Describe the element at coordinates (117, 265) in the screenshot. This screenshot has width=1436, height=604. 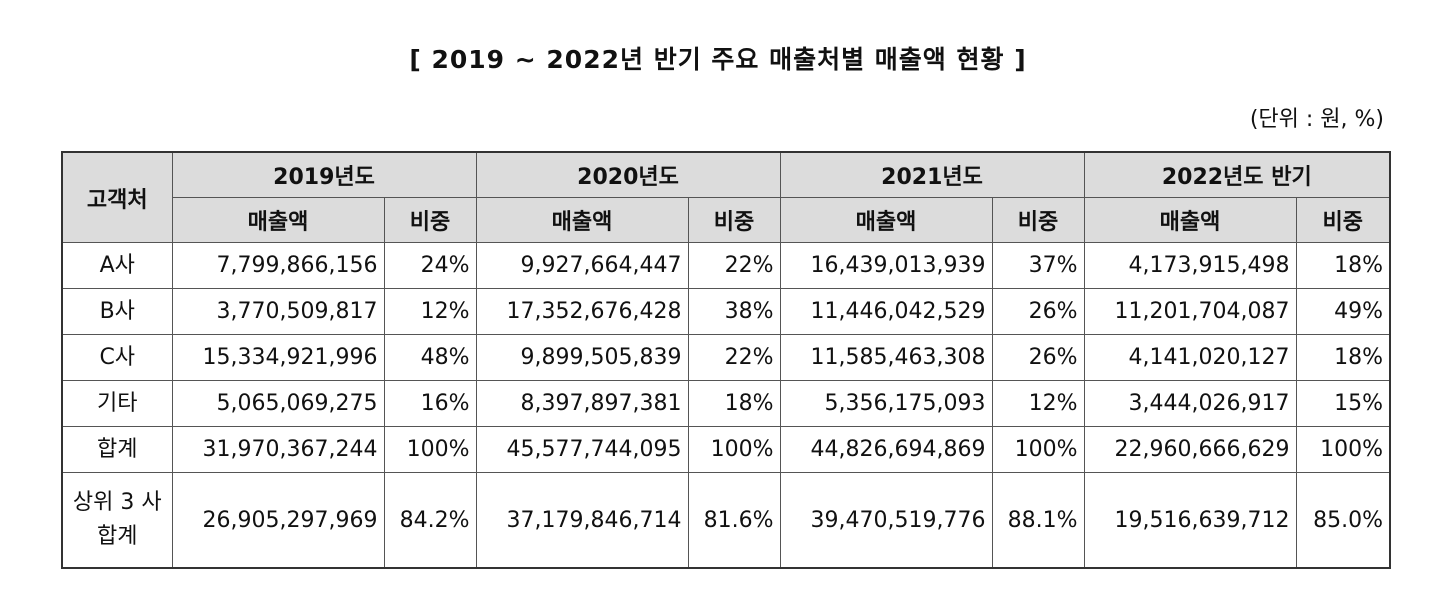
I see `cell-customer: A사` at that location.